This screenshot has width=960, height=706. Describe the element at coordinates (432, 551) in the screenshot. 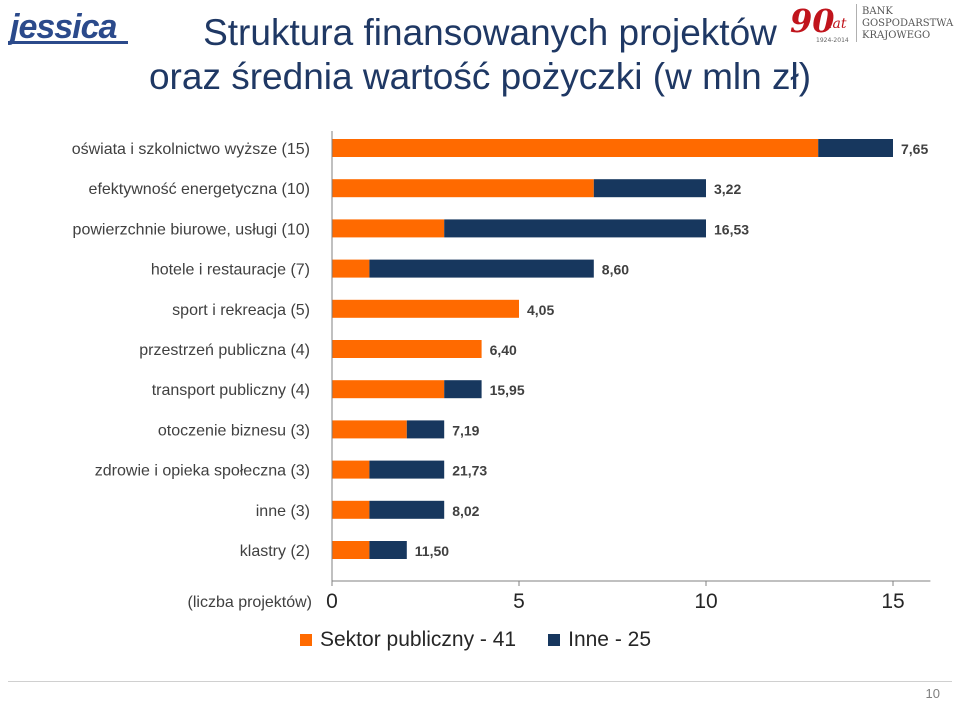

I see `data-label-10: 11,50` at that location.